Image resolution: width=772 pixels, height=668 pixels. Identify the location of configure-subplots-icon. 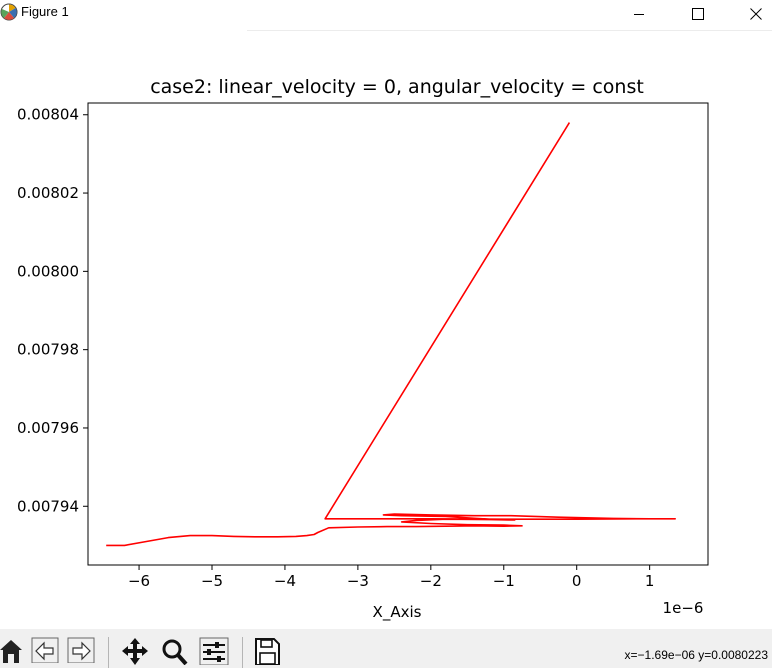
(214, 651).